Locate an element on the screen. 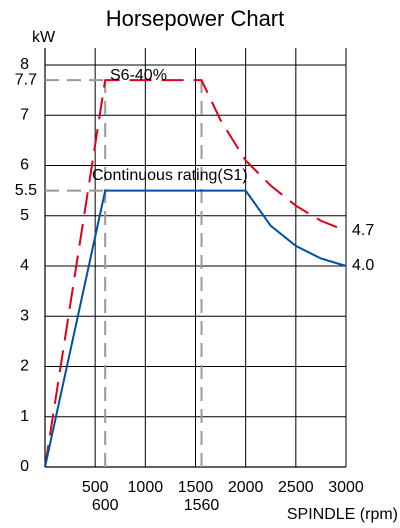 The width and height of the screenshot is (400, 528). x-tick-label: 2500 is located at coordinates (296, 487).